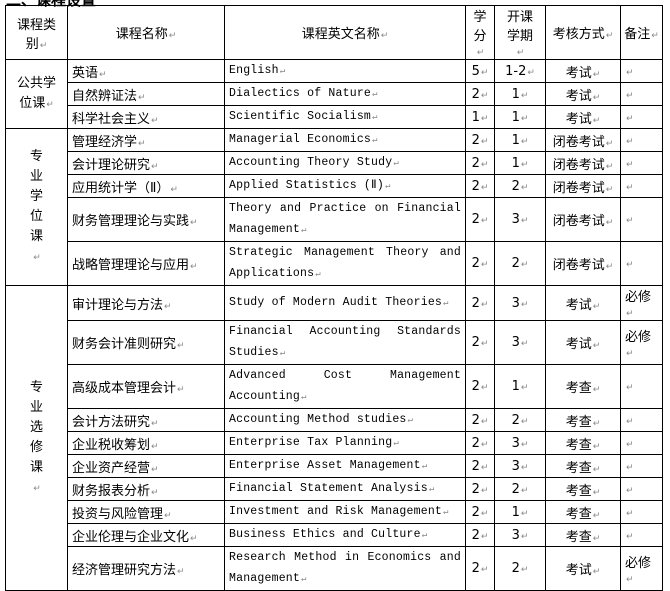  I want to click on course-name: 财务管理理论与实践, so click(146, 219).